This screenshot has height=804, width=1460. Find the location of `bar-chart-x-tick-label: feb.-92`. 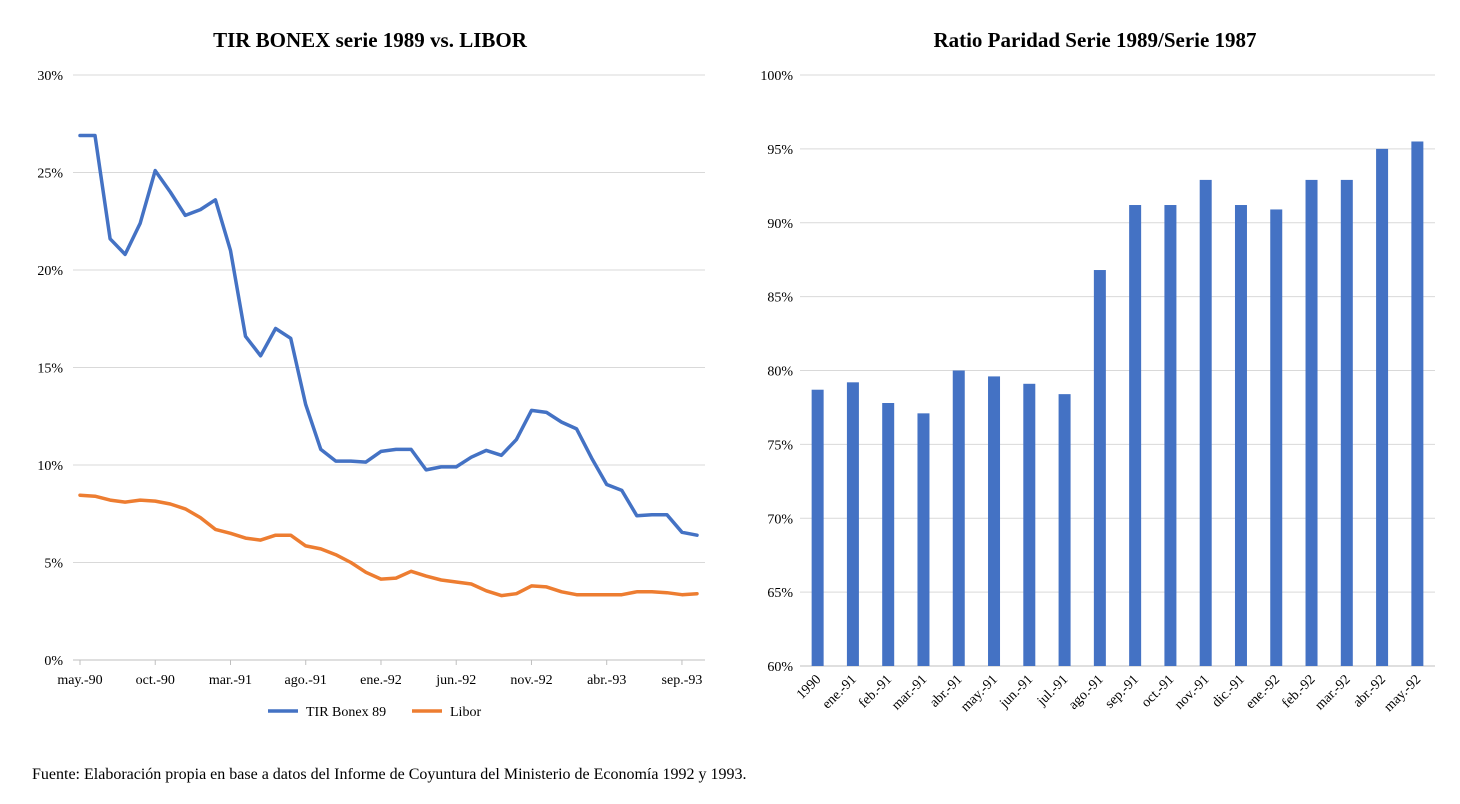

bar-chart-x-tick-label: feb.-92 is located at coordinates (1298, 691).